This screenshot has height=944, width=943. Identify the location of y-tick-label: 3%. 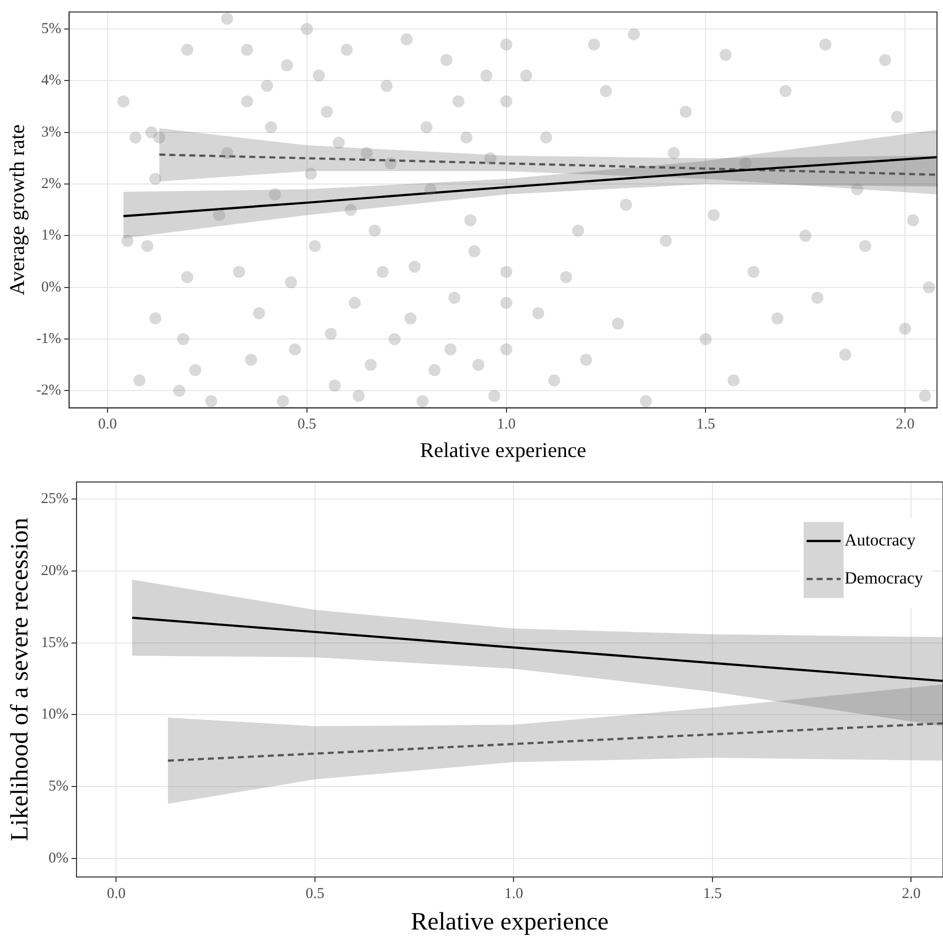
(51, 132).